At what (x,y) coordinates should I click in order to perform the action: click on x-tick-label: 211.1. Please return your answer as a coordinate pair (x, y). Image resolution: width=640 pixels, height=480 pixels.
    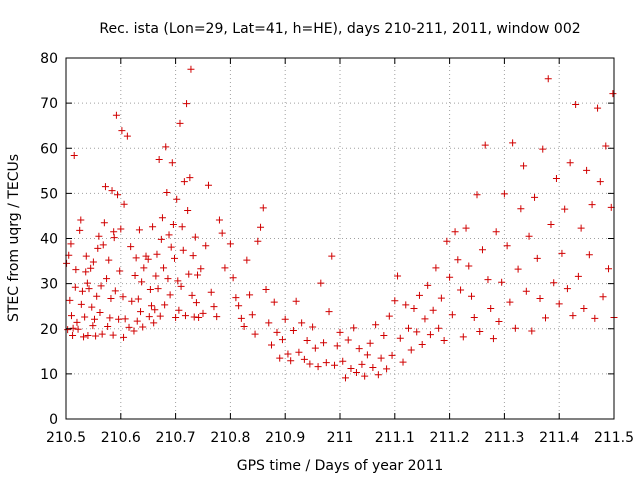
    Looking at the image, I should click on (395, 438).